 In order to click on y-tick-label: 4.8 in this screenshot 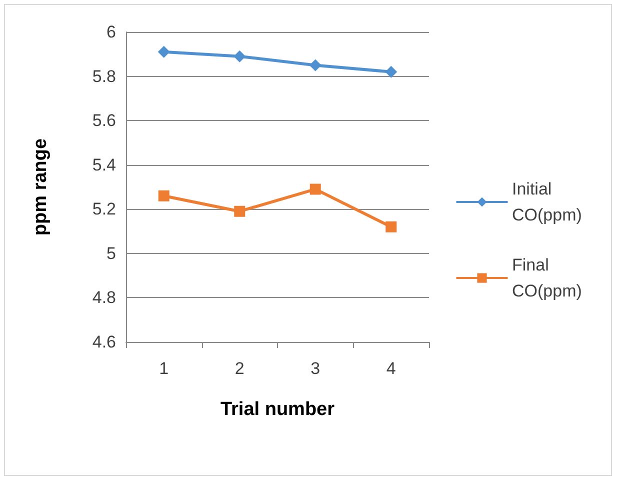, I will do `click(104, 298)`.